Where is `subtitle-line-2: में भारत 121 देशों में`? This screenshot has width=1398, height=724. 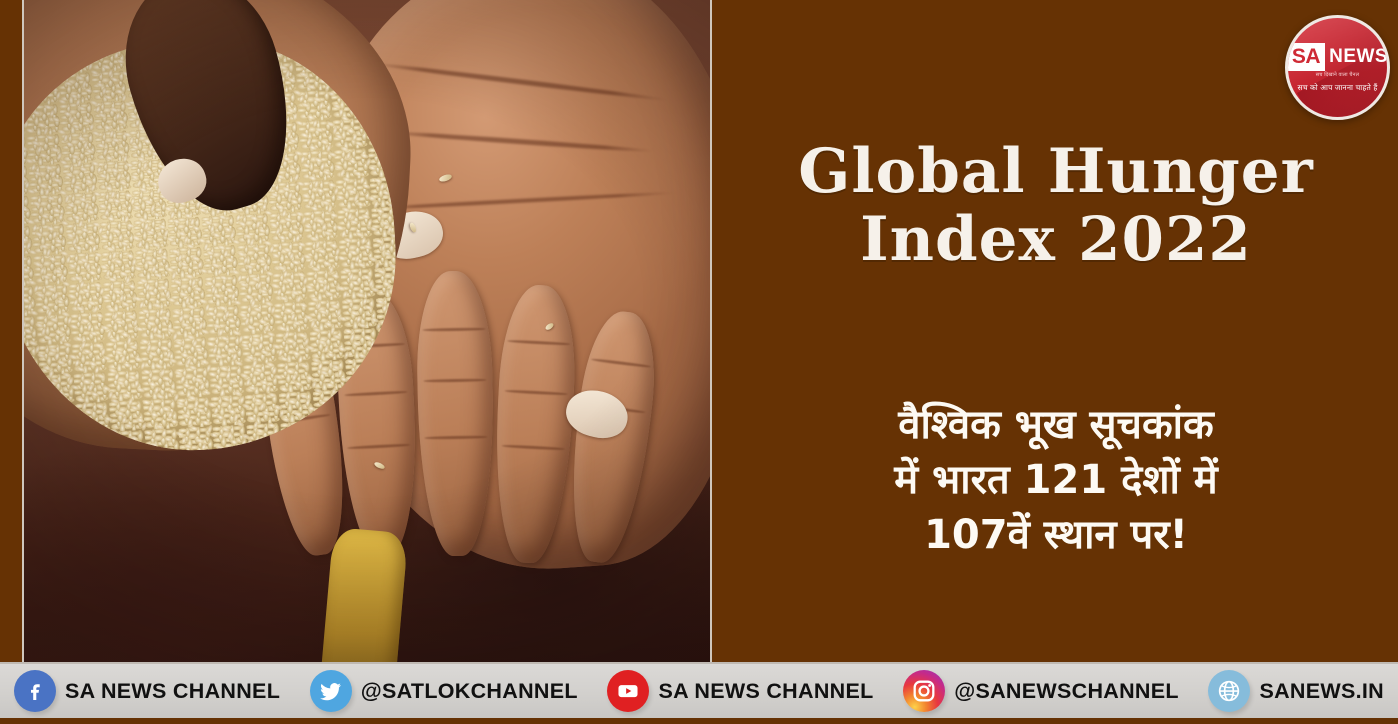
subtitle-line-2: में भारत 121 देशों में is located at coordinates (1056, 480).